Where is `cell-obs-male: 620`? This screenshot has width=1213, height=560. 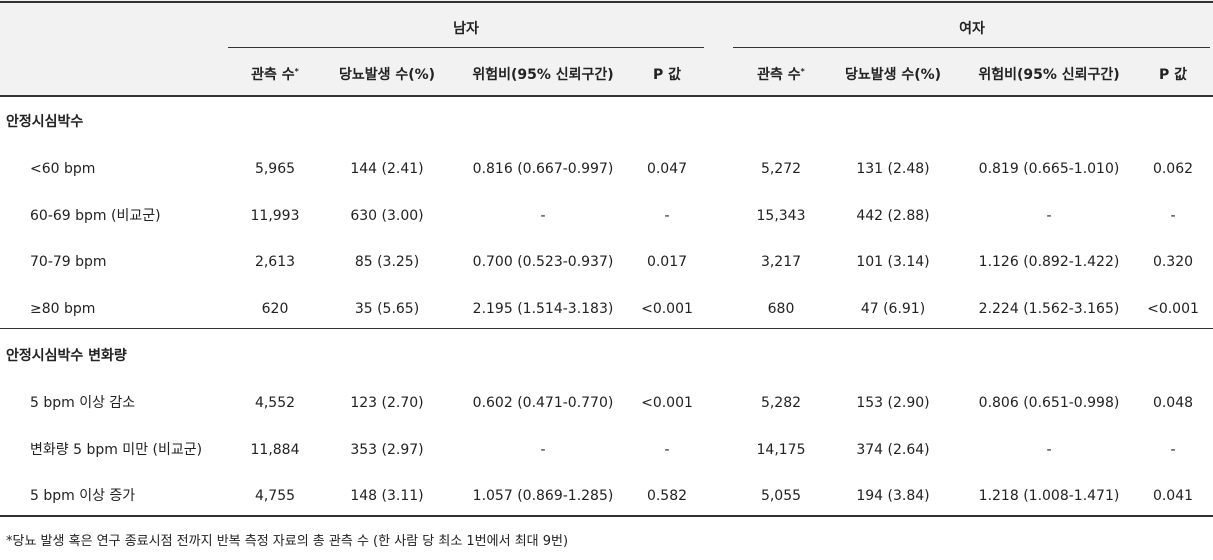
cell-obs-male: 620 is located at coordinates (275, 309).